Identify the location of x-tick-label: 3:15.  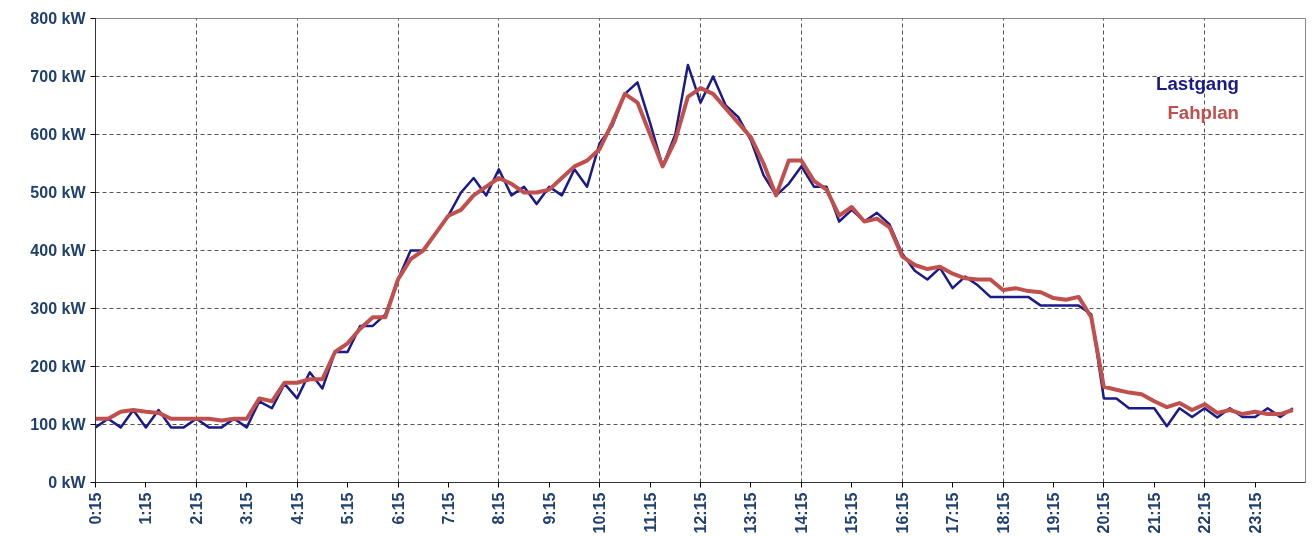
(247, 508).